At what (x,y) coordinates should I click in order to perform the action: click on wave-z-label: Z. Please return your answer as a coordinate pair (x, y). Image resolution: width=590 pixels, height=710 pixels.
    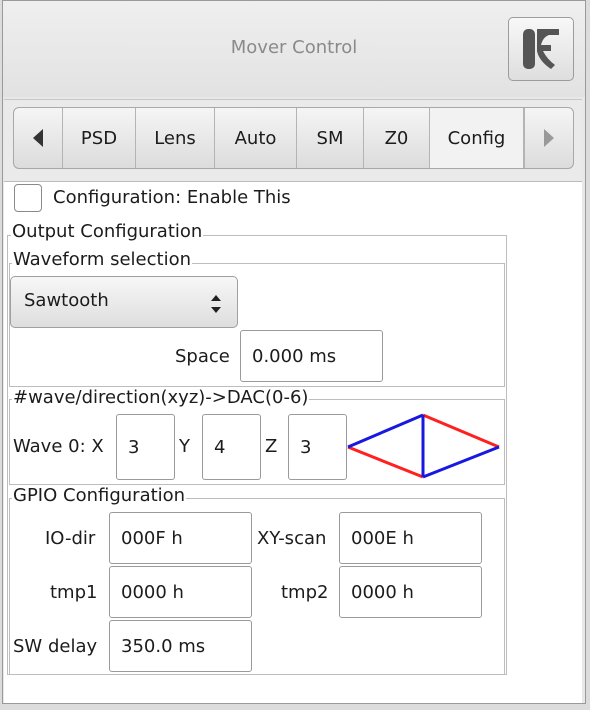
    Looking at the image, I should click on (271, 446).